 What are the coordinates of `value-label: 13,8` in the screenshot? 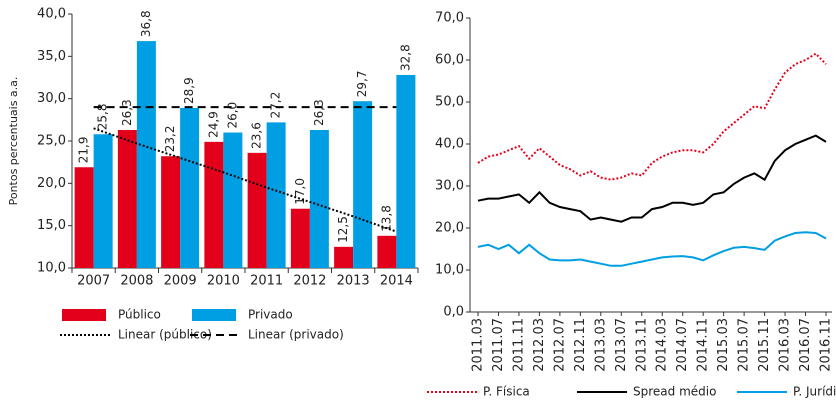 It's located at (386, 218).